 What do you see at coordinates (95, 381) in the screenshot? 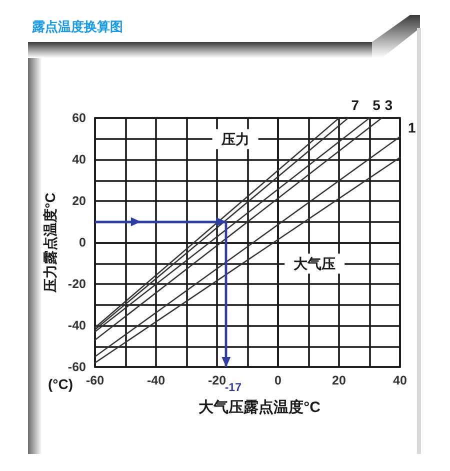
I see `x-tick-label: -60` at bounding box center [95, 381].